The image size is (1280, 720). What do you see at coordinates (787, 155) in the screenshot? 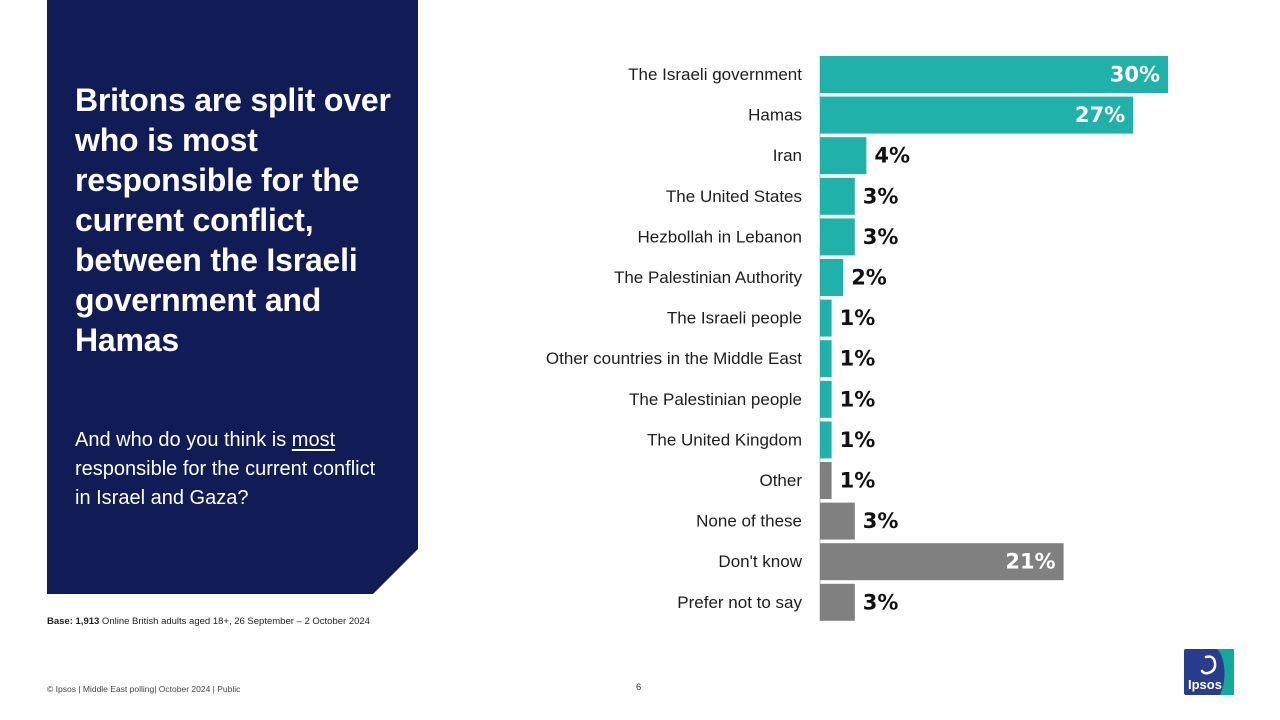
I see `category-label: Iran` at bounding box center [787, 155].